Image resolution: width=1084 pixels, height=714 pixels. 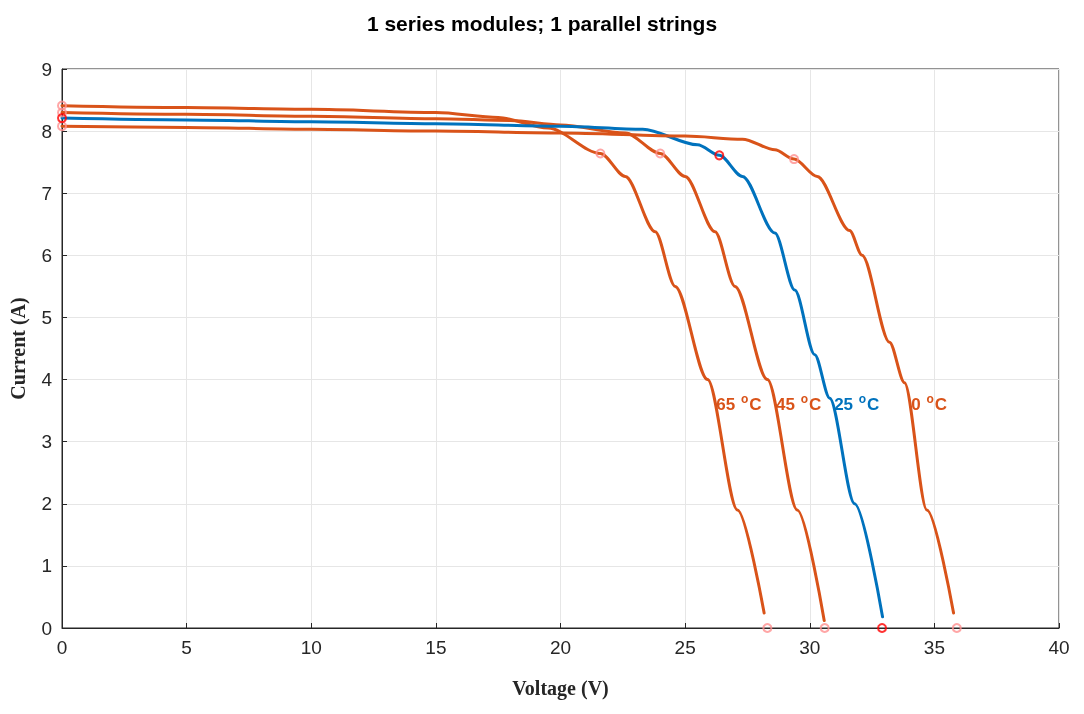 What do you see at coordinates (542, 23) in the screenshot?
I see `chart-title: 1 series modules; 1 parallel strings` at bounding box center [542, 23].